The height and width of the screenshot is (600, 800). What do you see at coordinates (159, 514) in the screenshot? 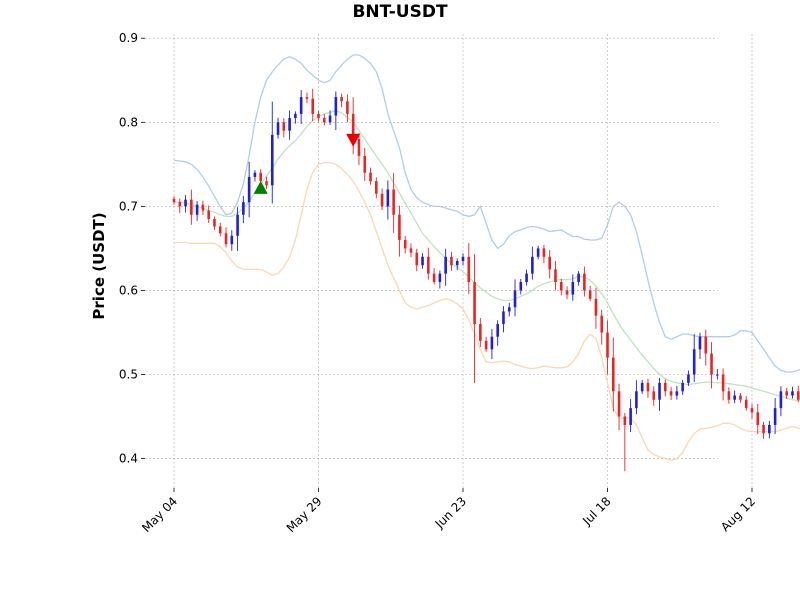
I see `x-tick-label: May 04` at bounding box center [159, 514].